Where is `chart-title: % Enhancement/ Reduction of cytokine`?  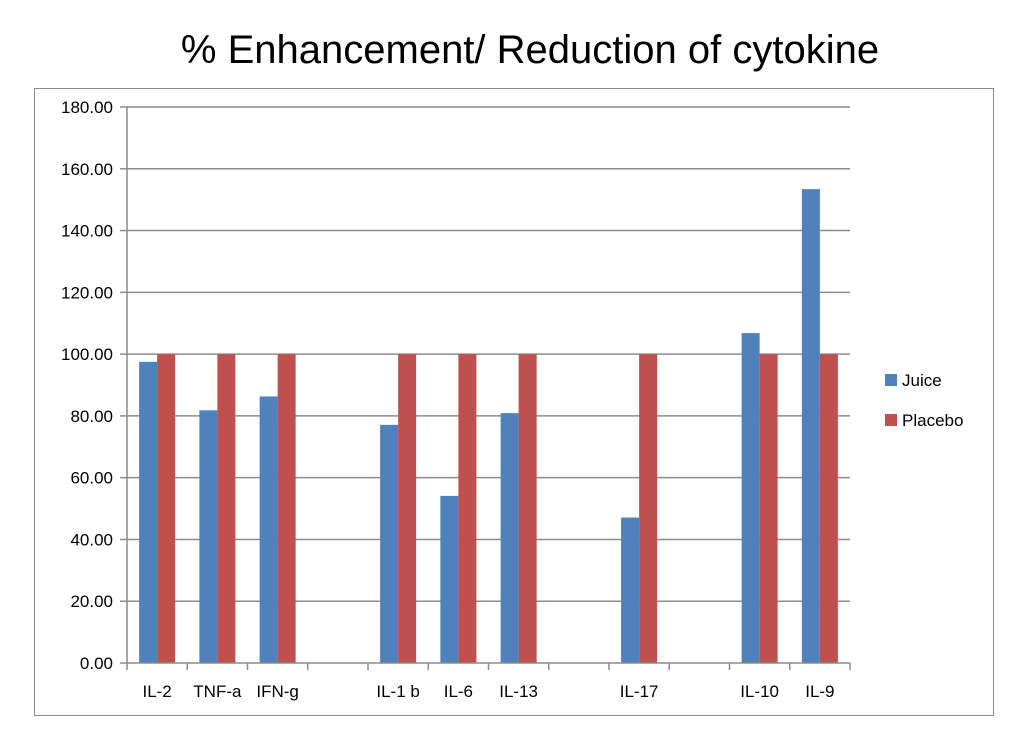
chart-title: % Enhancement/ Reduction of cytokine is located at coordinates (530, 50).